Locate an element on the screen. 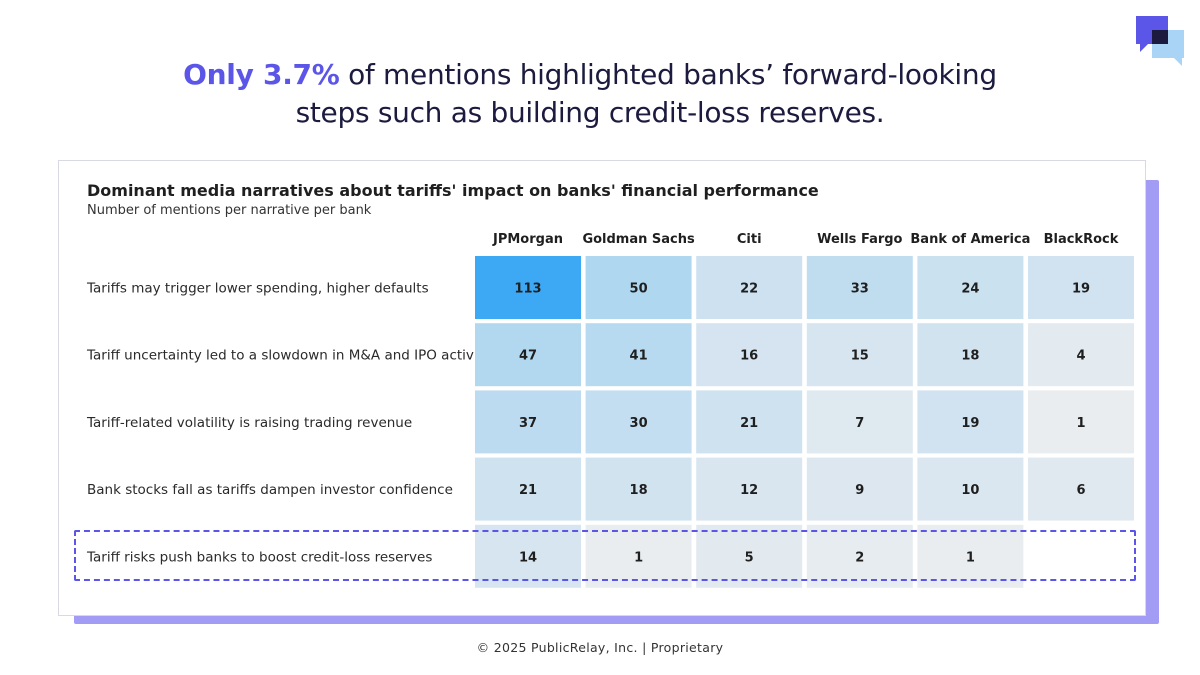  cell-value-label: 50 is located at coordinates (639, 289).